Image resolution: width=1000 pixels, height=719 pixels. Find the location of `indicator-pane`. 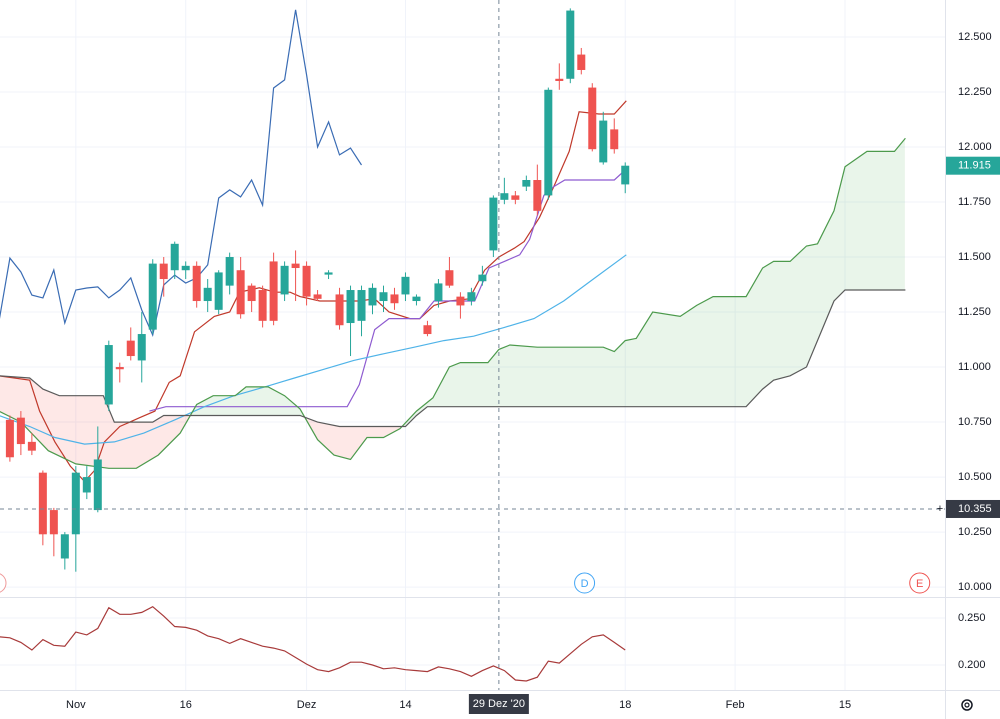

indicator-pane is located at coordinates (472, 644).